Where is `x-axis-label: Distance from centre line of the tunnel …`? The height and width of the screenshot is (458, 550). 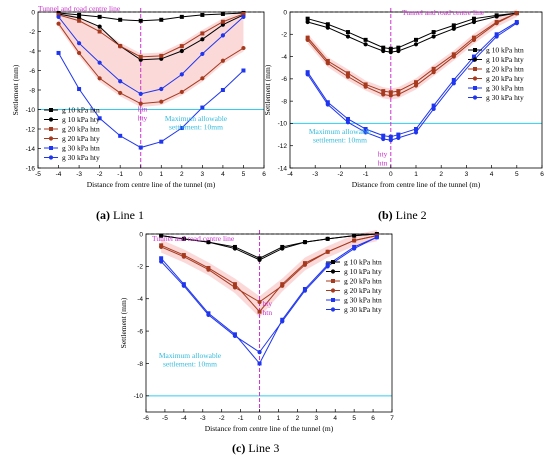
x-axis-label: Distance from centre line of the tunnel … is located at coordinates (151, 184).